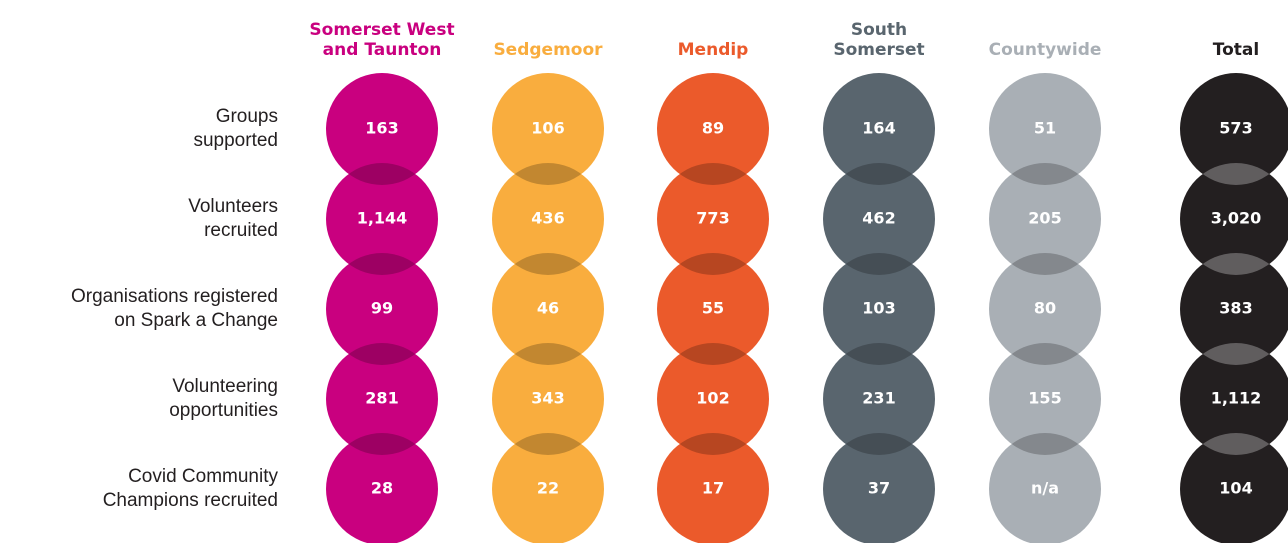  Describe the element at coordinates (247, 116) in the screenshot. I see `row-label: Groups` at that location.